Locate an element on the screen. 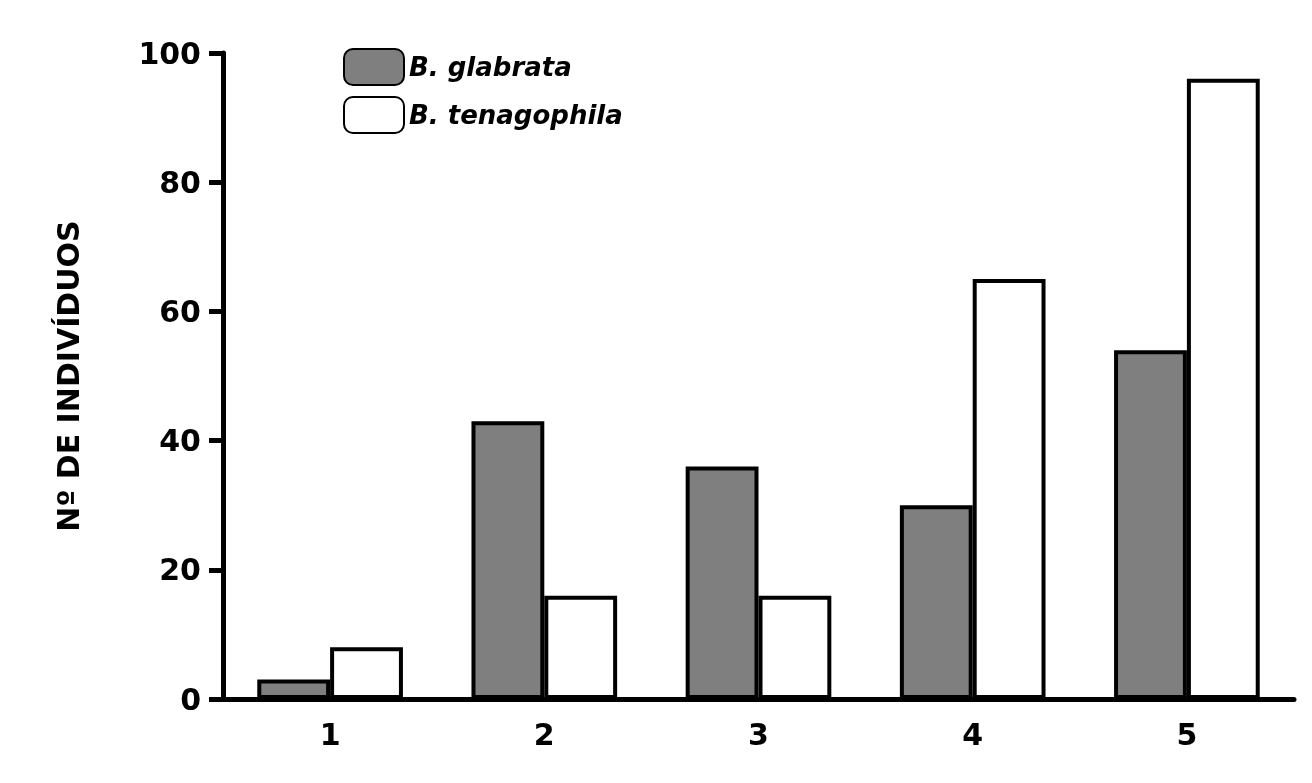  y-tick-label: 100 is located at coordinates (169, 53).